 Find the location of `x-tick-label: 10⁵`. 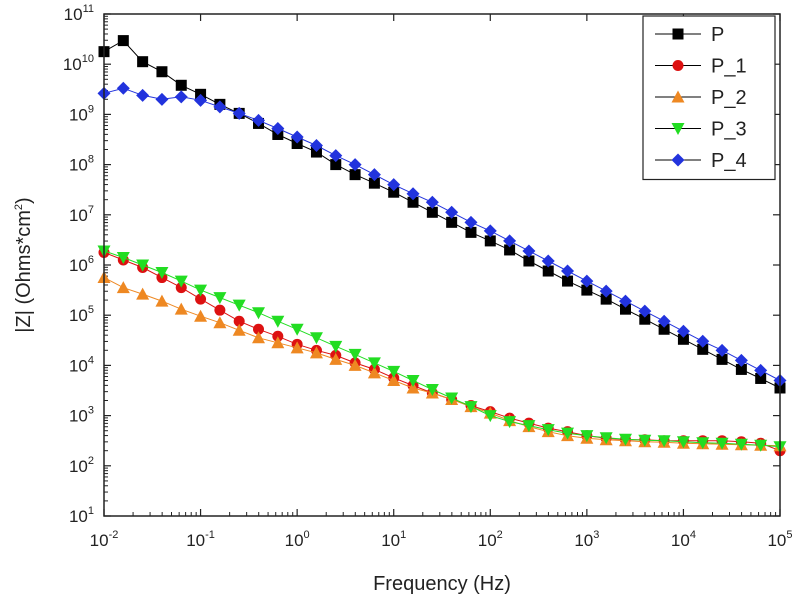

x-tick-label: 10⁵ is located at coordinates (779, 539).